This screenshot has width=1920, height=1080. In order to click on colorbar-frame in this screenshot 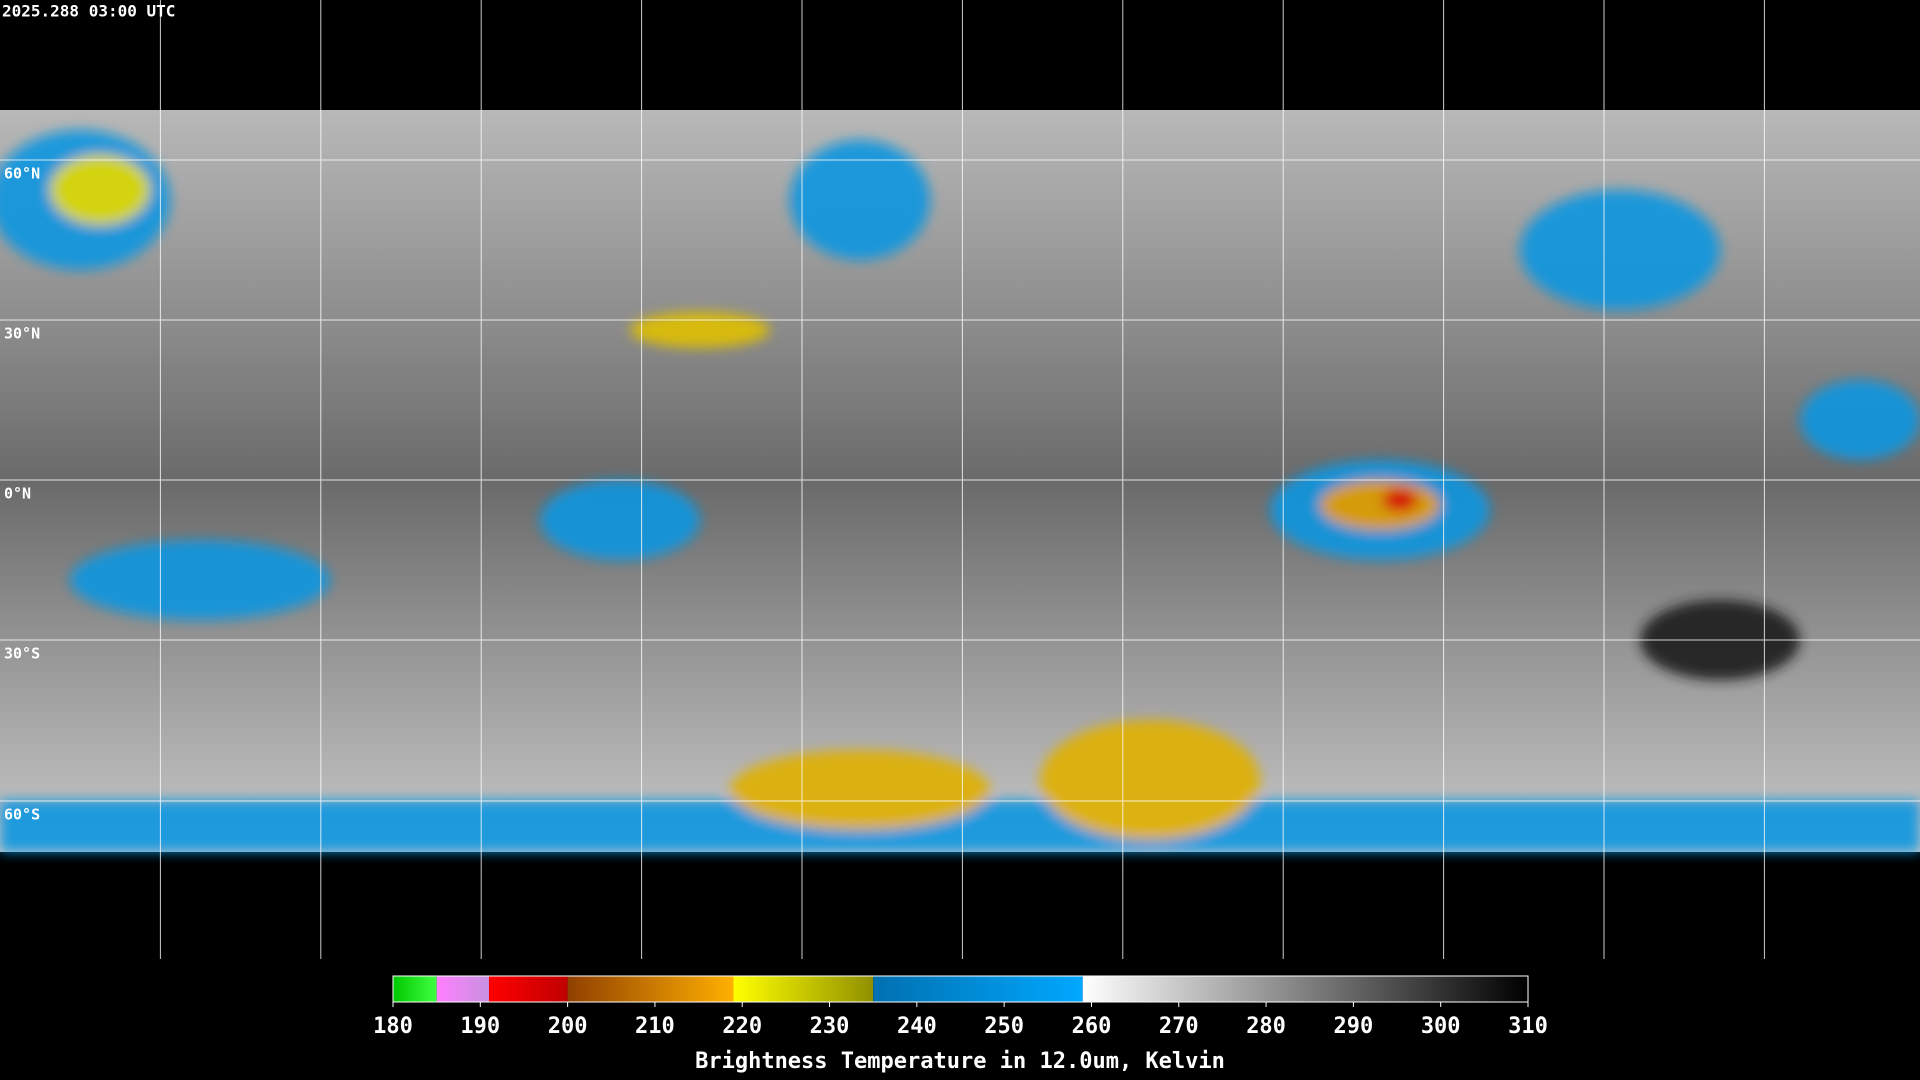, I will do `click(960, 989)`.